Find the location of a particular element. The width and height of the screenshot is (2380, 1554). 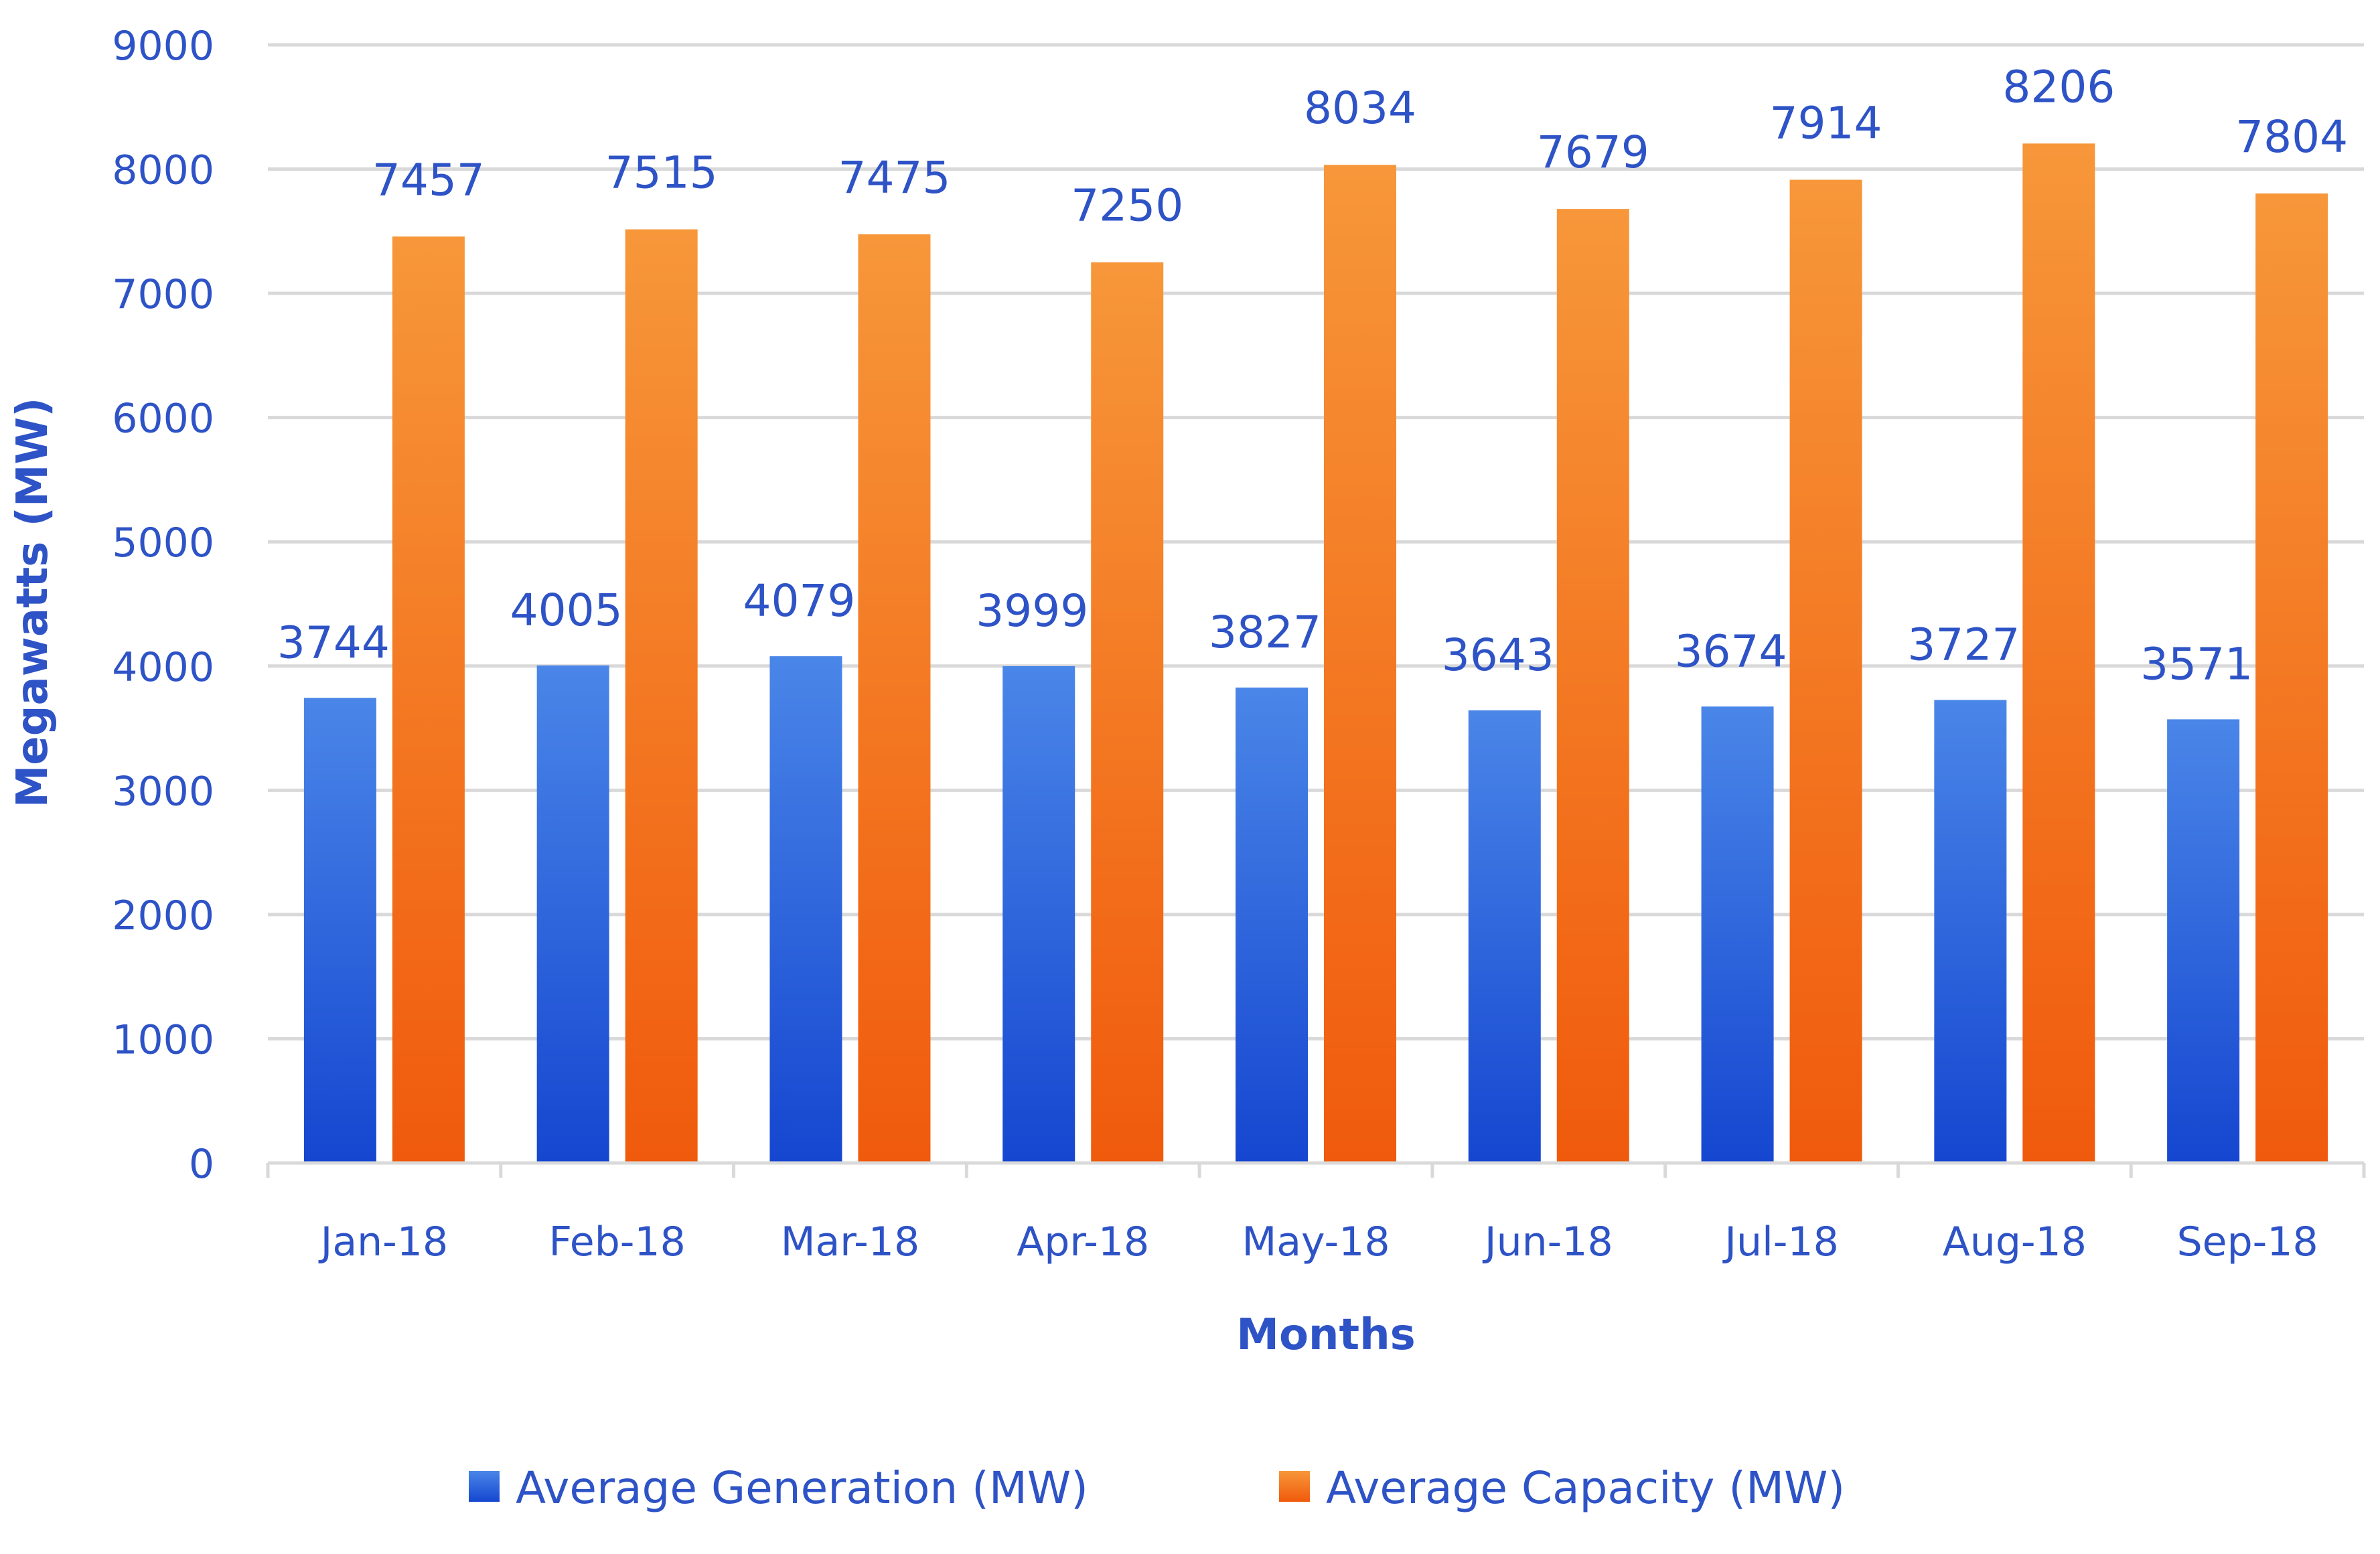

data-label-generation: 3643 is located at coordinates (1498, 655).